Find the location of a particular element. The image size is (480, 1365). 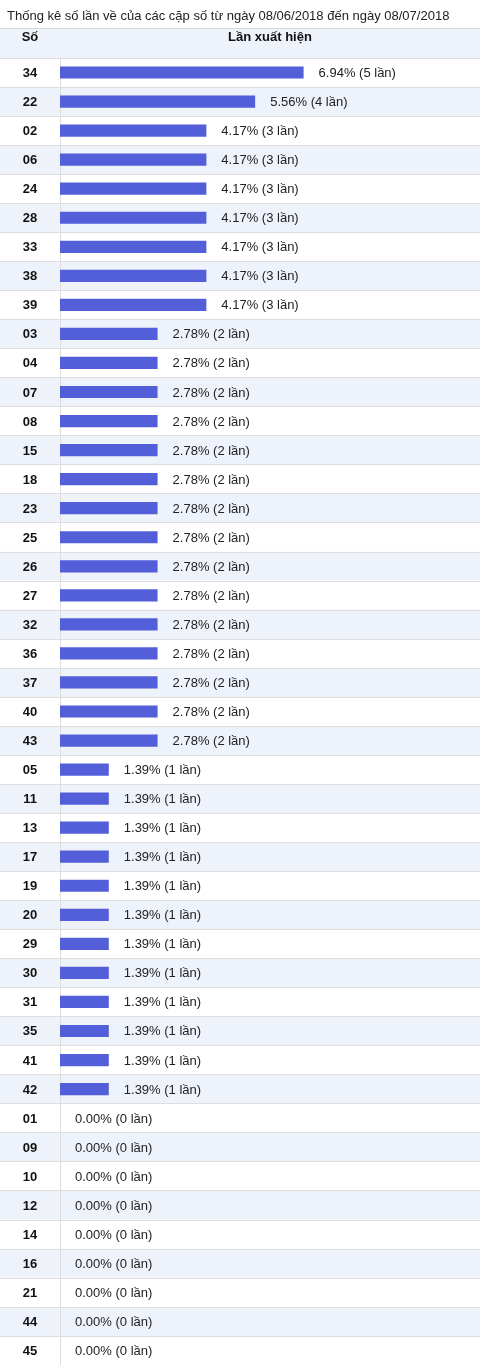

y-tick-label: 35 is located at coordinates (30, 1031).